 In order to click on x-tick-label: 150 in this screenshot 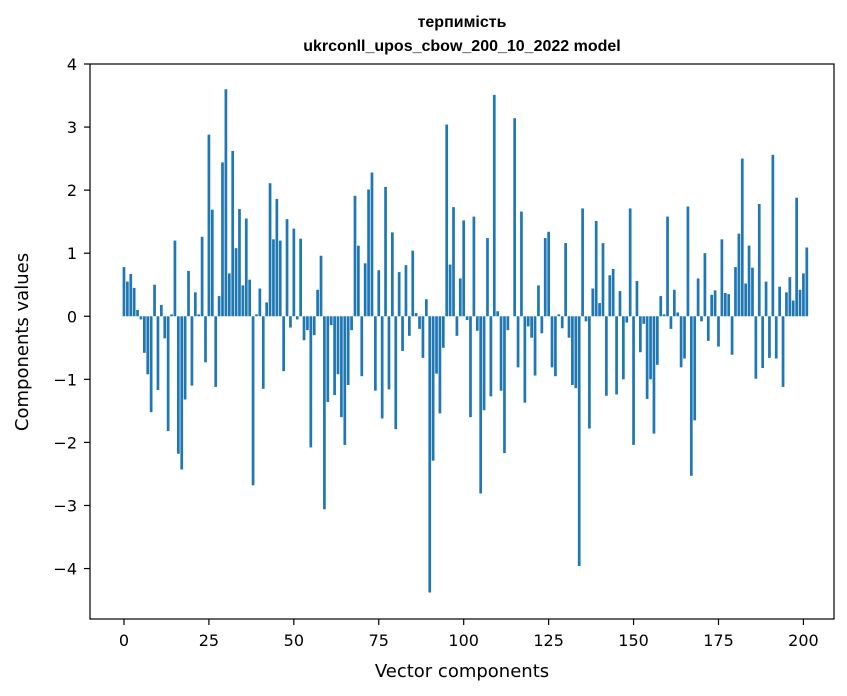, I will do `click(633, 640)`.